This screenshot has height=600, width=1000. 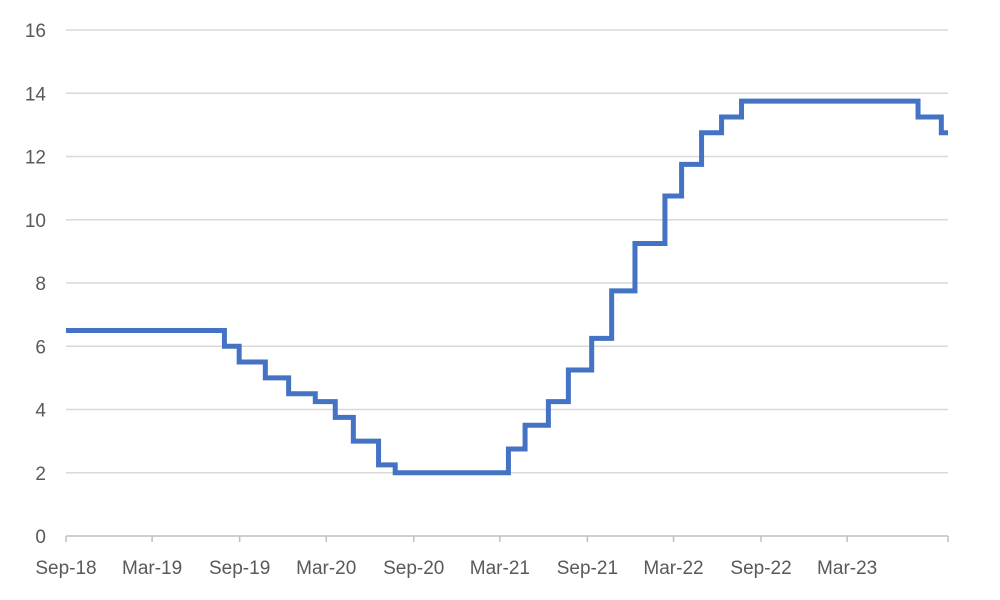 I want to click on y-tick-label: 2, so click(x=40, y=474).